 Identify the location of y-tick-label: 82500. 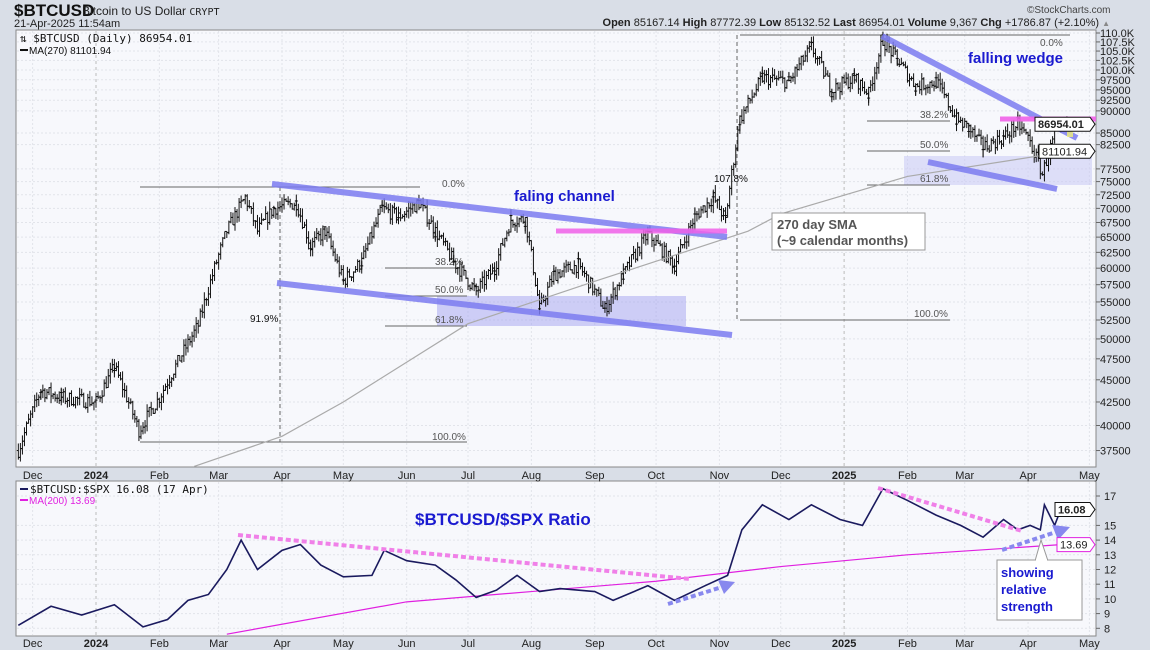
(1115, 146).